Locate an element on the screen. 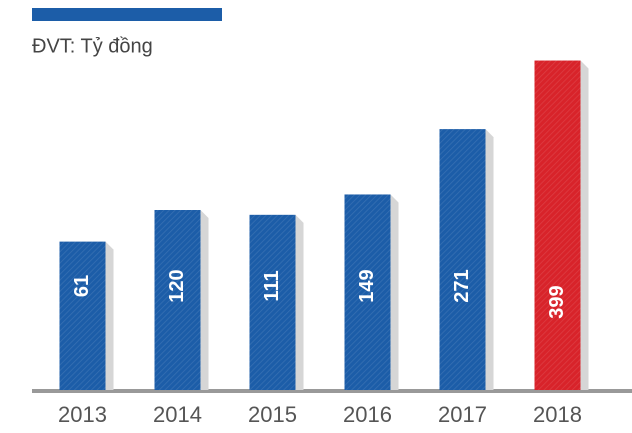 This screenshot has width=632, height=433. x-tick-label: 2017 is located at coordinates (462, 414).